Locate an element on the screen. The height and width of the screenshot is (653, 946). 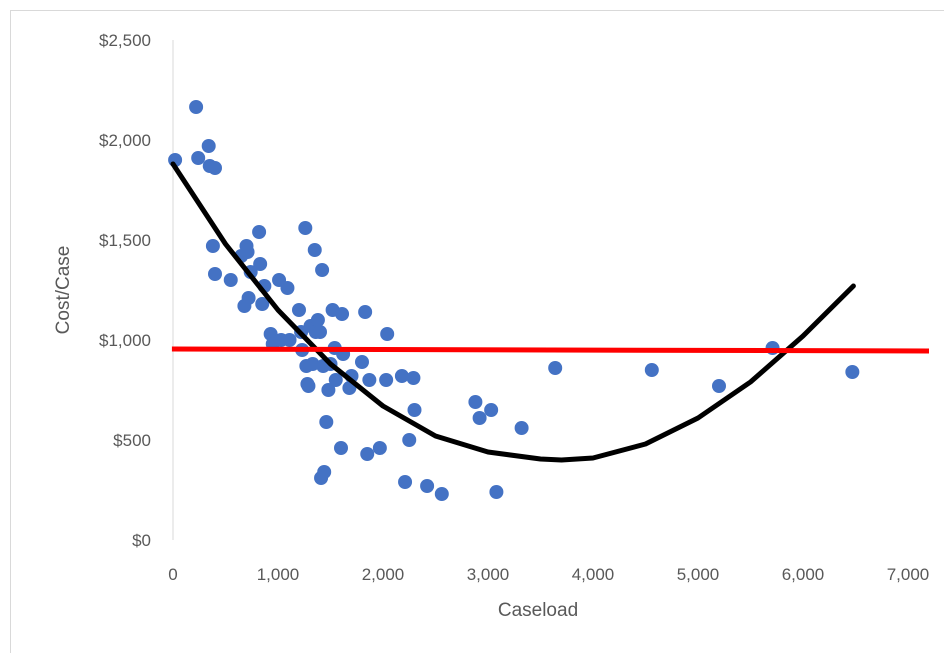
y-tick-label: $2,000 is located at coordinates (125, 140).